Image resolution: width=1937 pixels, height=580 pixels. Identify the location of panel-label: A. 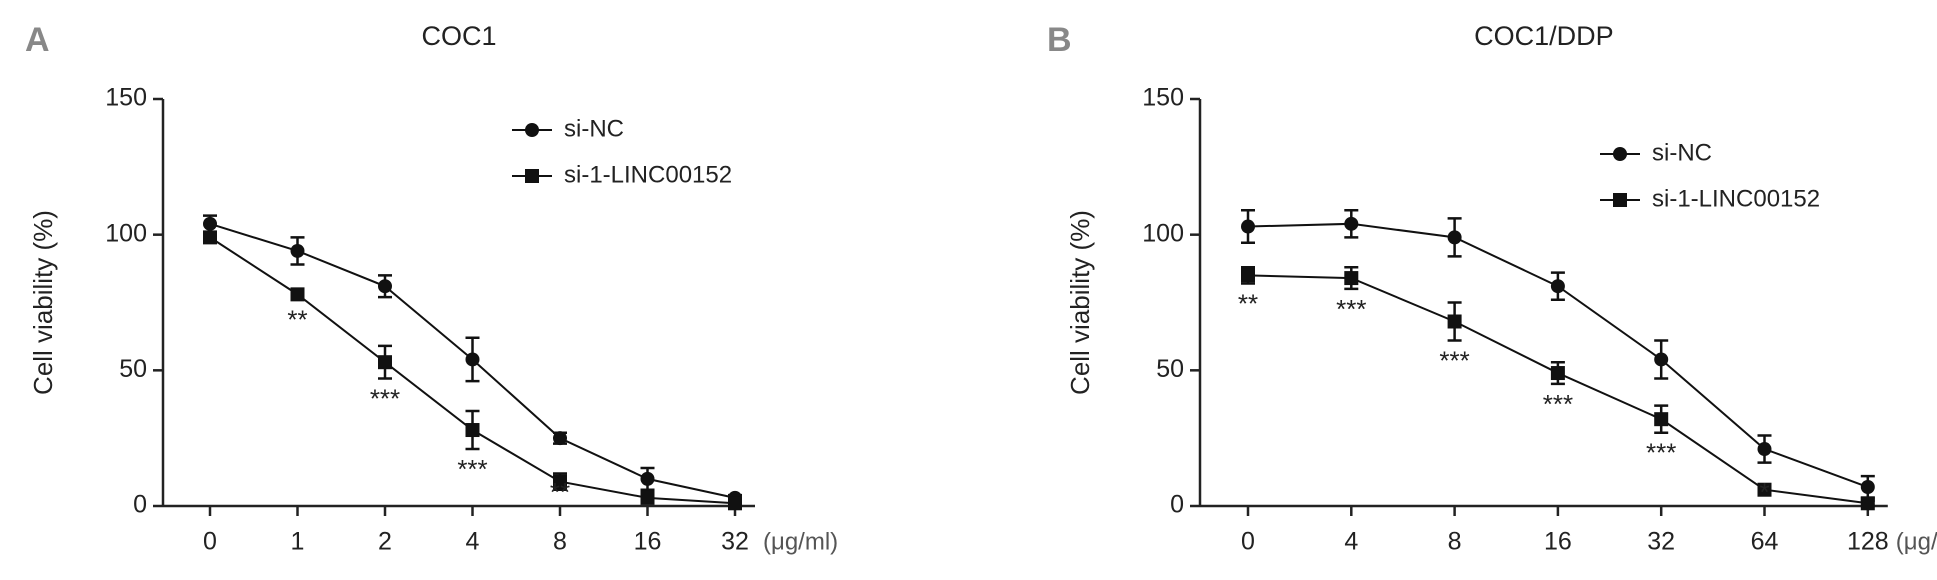
(37, 40).